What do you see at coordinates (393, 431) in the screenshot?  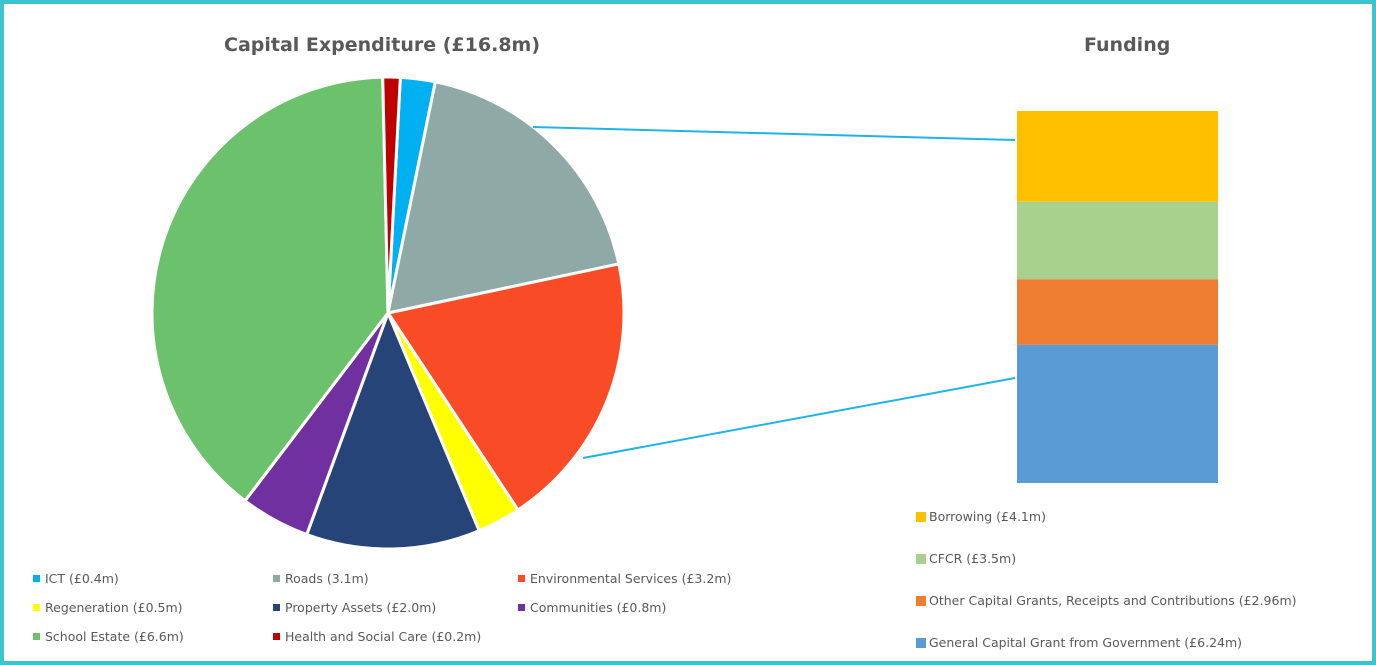 I see `pie-slice-property-assets` at bounding box center [393, 431].